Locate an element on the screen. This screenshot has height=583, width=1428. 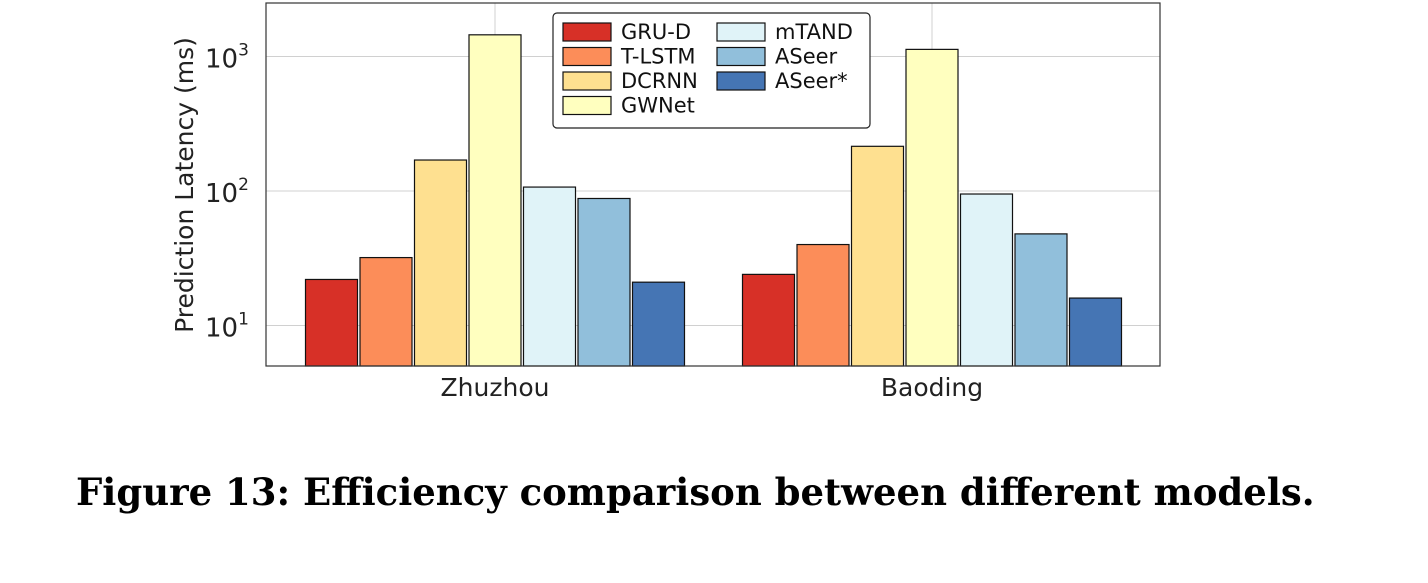
y-tick-label: 10¹ is located at coordinates (227, 327).